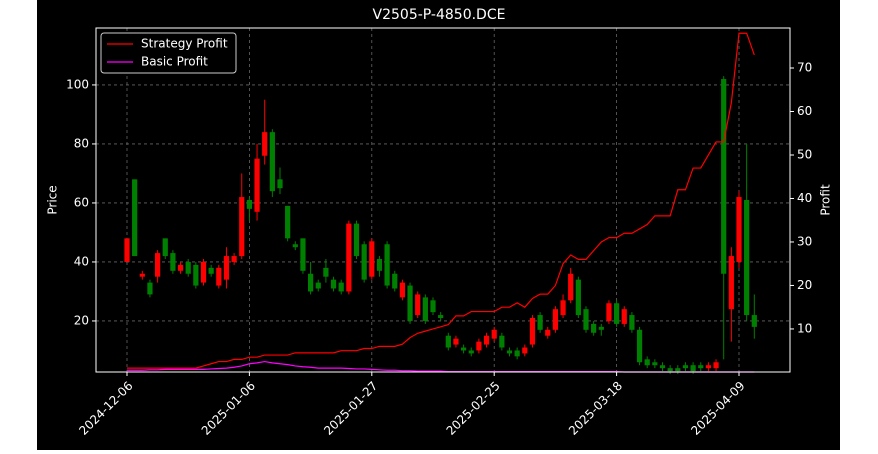  Describe the element at coordinates (53, 199) in the screenshot. I see `y-axis-label: Price` at that location.